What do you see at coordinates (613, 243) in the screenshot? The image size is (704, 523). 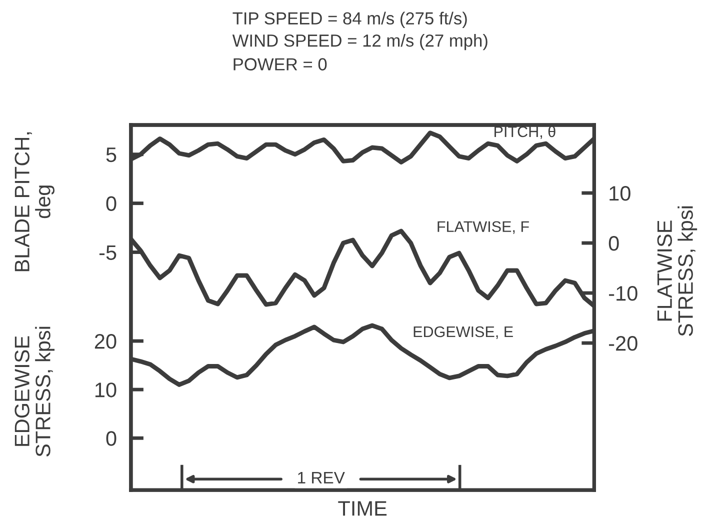 I see `y2-tick-label: 0` at bounding box center [613, 243].